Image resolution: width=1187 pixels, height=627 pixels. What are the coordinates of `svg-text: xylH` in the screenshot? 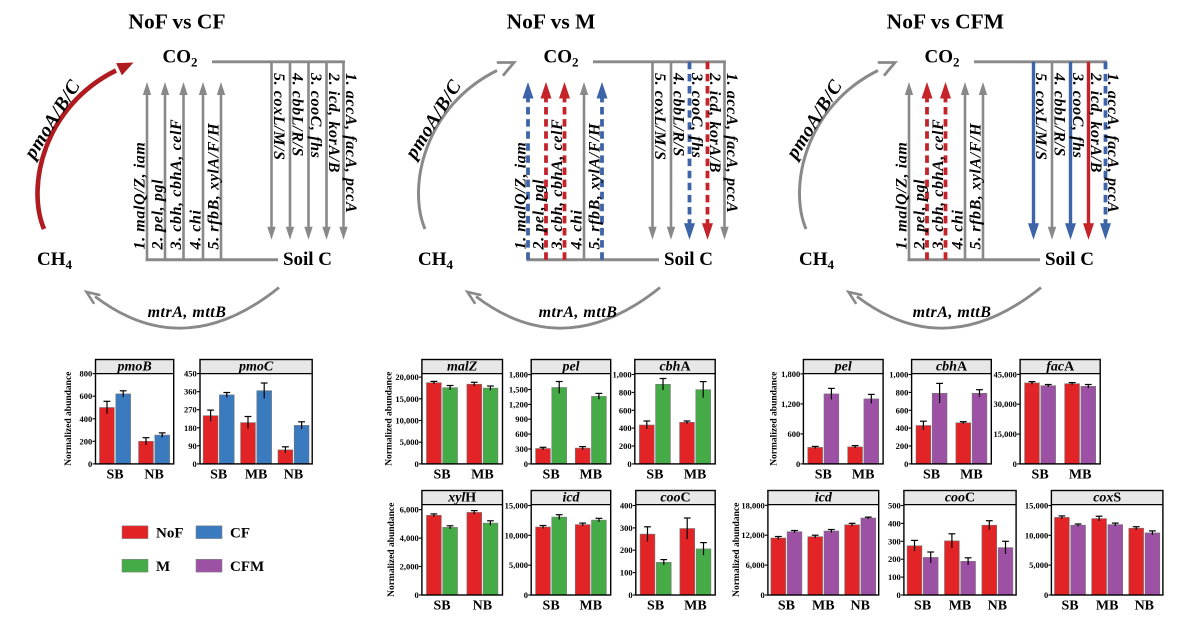 It's located at (461, 497).